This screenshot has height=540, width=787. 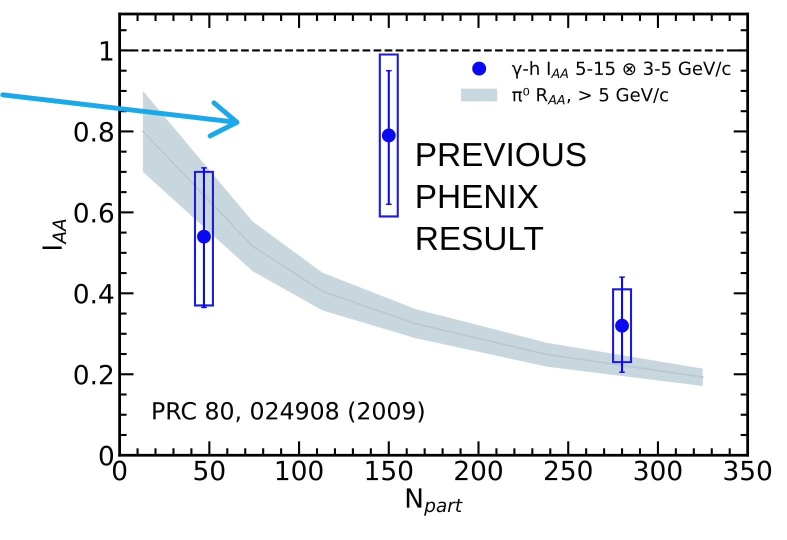 What do you see at coordinates (568, 470) in the screenshot?
I see `x-tick-label: 250` at bounding box center [568, 470].